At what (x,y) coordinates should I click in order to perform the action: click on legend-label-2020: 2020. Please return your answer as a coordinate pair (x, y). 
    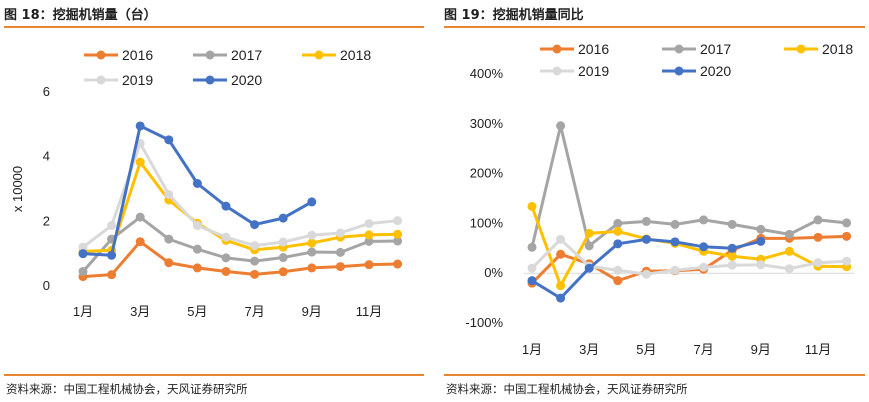
    Looking at the image, I should click on (715, 71).